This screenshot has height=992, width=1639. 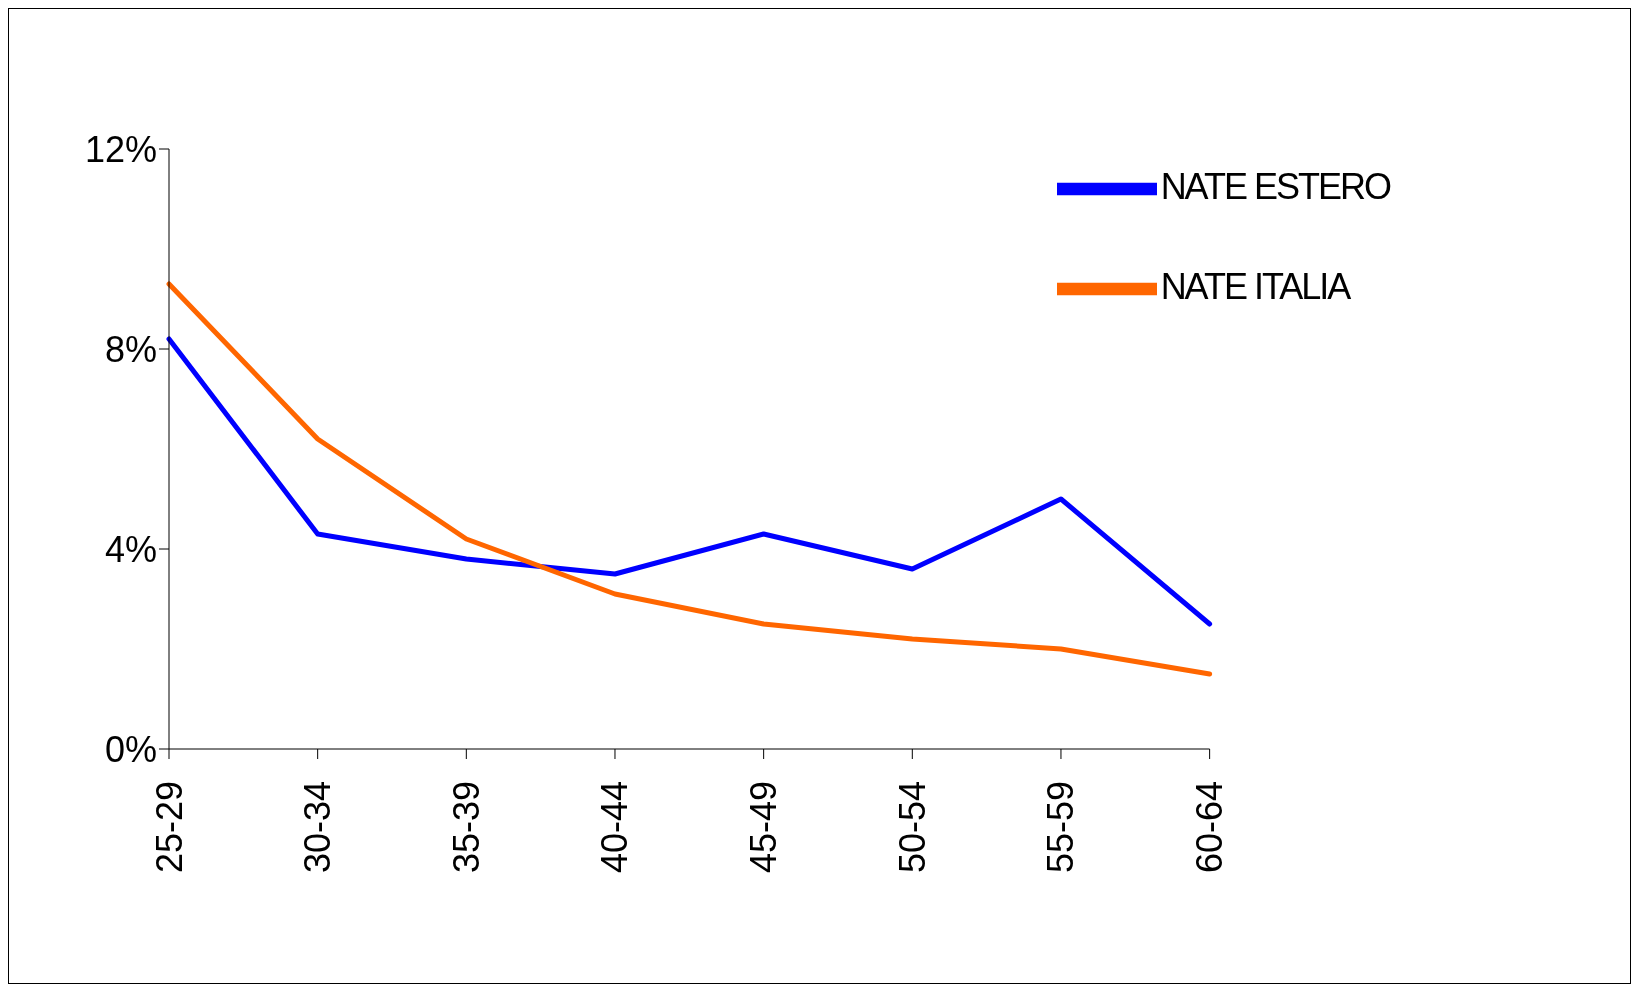 I want to click on legend-label: NATE ESTERO, so click(x=1275, y=186).